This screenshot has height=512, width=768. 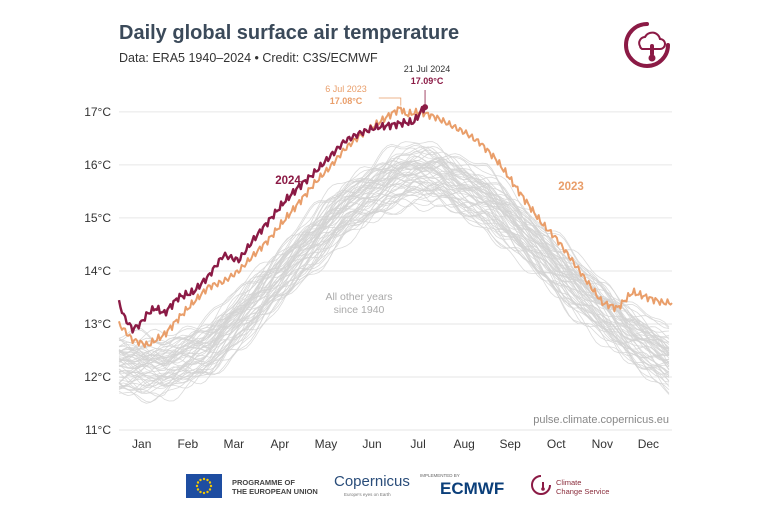 What do you see at coordinates (234, 444) in the screenshot?
I see `x-tick-label: Mar` at bounding box center [234, 444].